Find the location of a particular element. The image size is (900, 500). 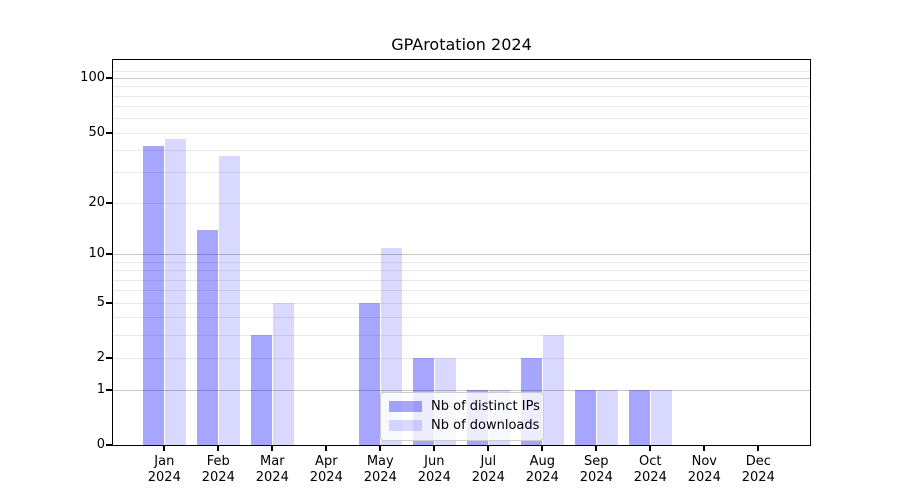

bar-aug-downloads is located at coordinates (553, 389).